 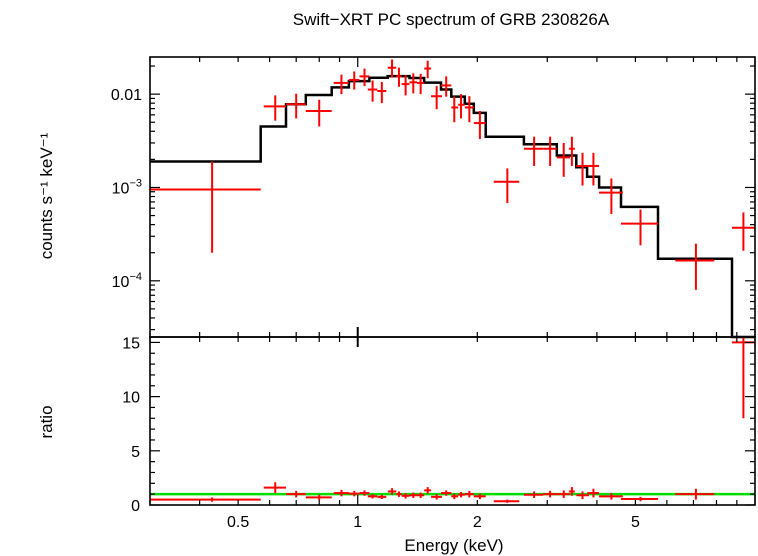 What do you see at coordinates (135, 506) in the screenshot?
I see `ratio-y-tick-label: 0` at bounding box center [135, 506].